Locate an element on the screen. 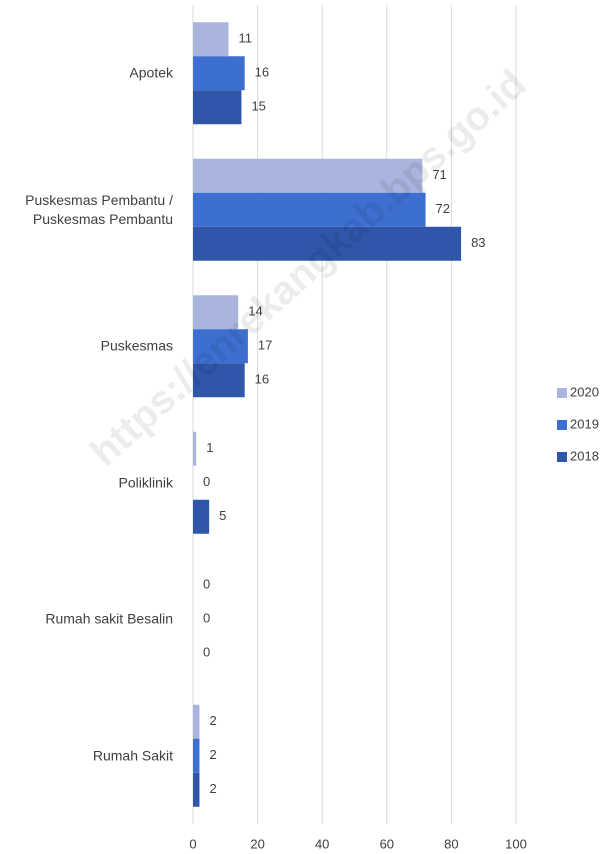 Image resolution: width=601 pixels, height=854 pixels. data-label: 72 is located at coordinates (443, 208).